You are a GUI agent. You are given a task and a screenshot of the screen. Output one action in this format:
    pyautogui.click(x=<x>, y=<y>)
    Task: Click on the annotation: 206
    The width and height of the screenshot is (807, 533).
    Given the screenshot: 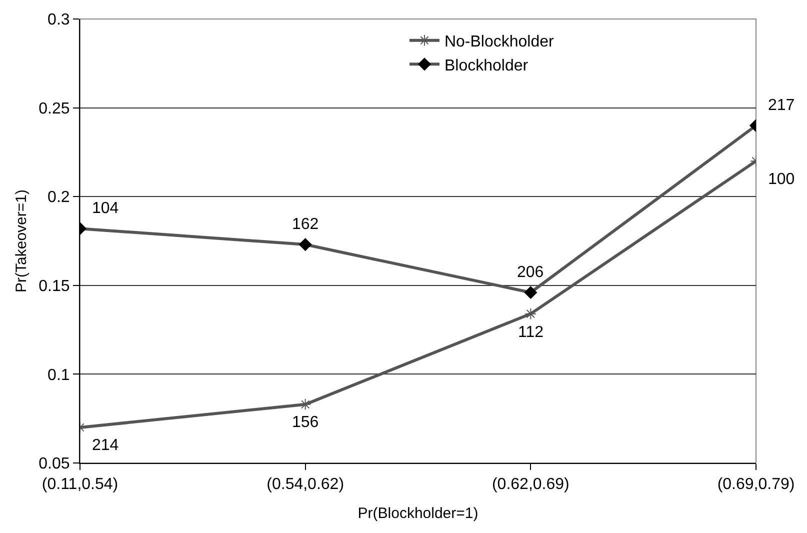 What is the action you would take?
    pyautogui.click(x=530, y=272)
    